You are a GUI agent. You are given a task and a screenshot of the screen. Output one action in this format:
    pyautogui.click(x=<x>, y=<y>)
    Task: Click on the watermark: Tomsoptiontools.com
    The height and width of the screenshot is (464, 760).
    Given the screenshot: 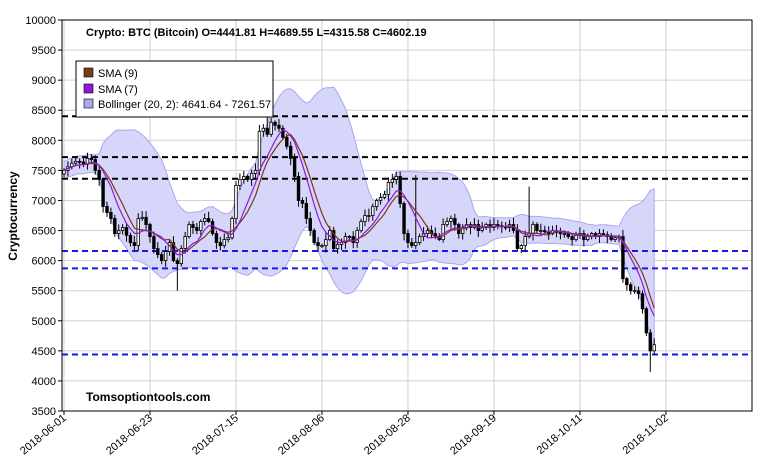 What is the action you would take?
    pyautogui.click(x=148, y=397)
    